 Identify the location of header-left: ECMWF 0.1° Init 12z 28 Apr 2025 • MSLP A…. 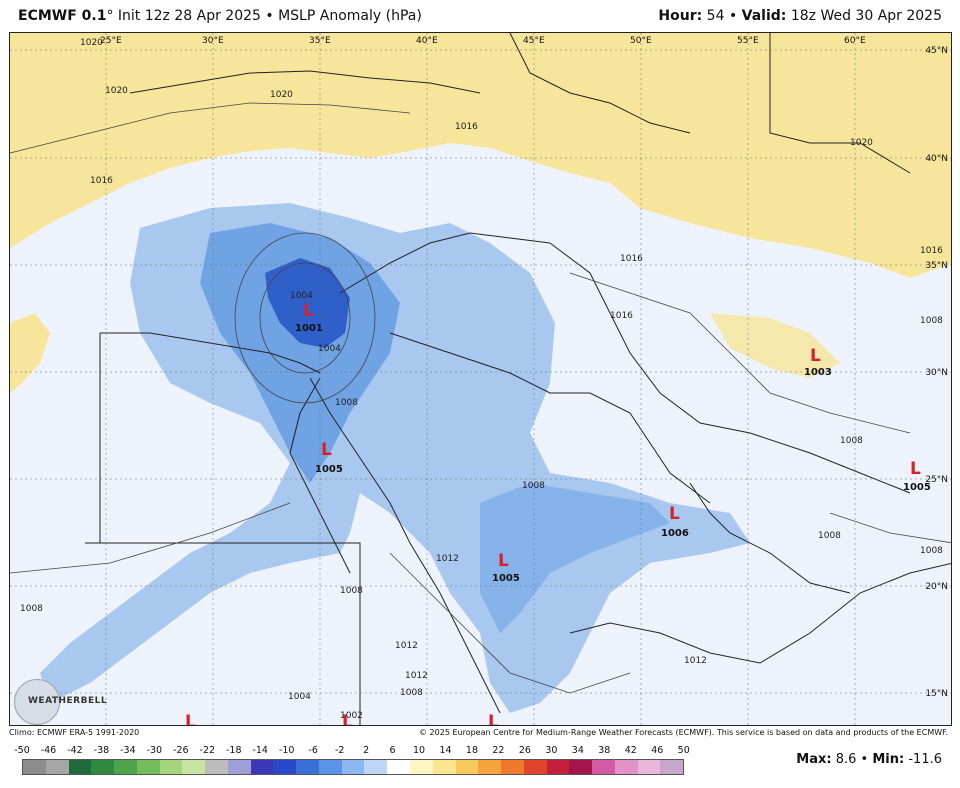
(220, 16).